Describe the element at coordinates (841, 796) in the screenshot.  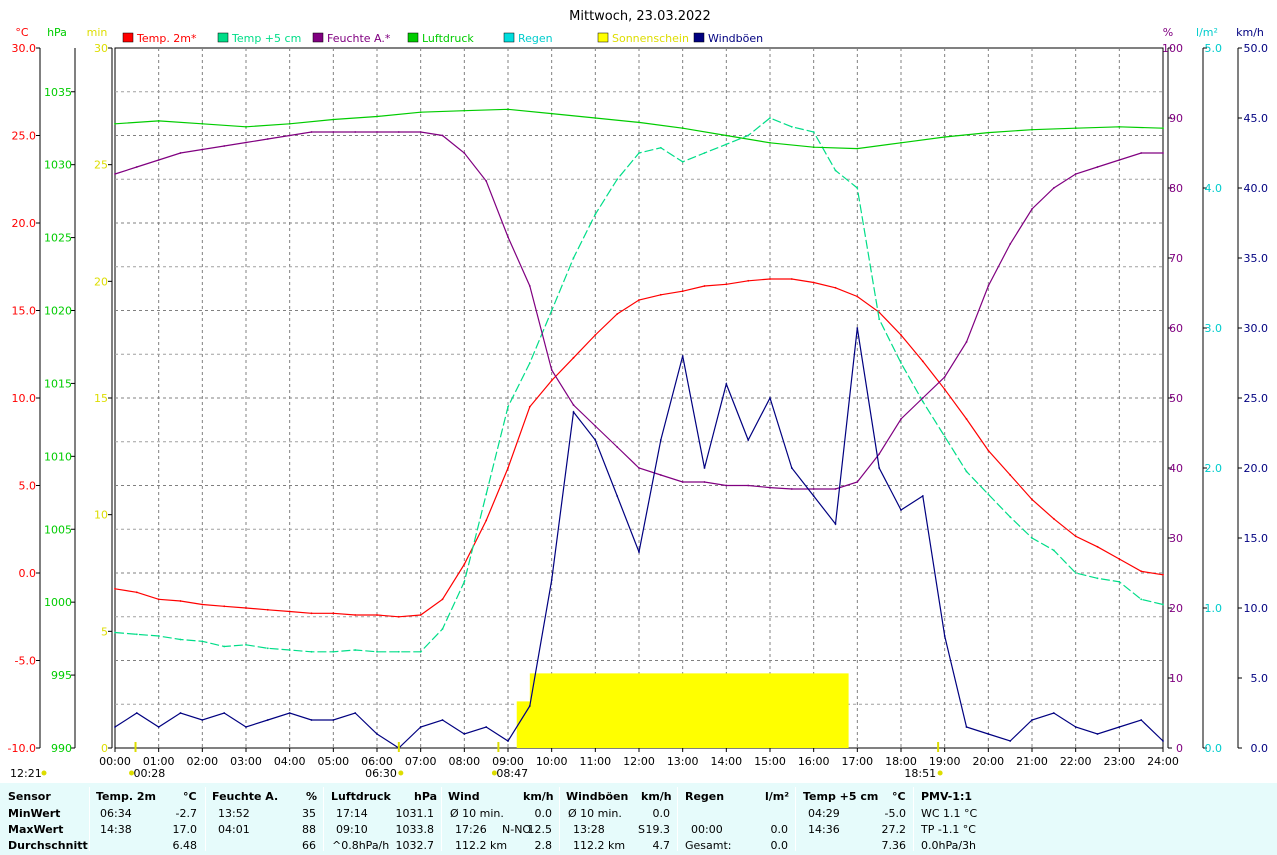
I see `temp5cm-title: Temp +5 cm` at that location.